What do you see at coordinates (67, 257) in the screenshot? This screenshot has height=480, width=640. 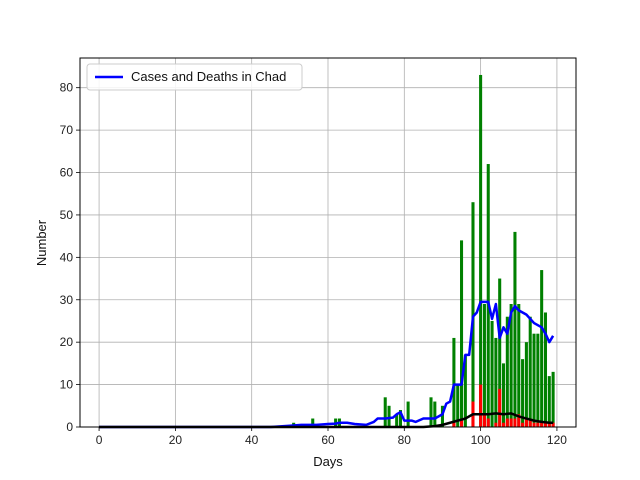 I see `y-tick-label: 40` at bounding box center [67, 257].